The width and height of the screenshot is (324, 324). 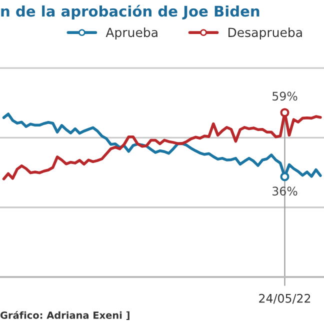 I want to click on text: 24/05/22, so click(x=284, y=299).